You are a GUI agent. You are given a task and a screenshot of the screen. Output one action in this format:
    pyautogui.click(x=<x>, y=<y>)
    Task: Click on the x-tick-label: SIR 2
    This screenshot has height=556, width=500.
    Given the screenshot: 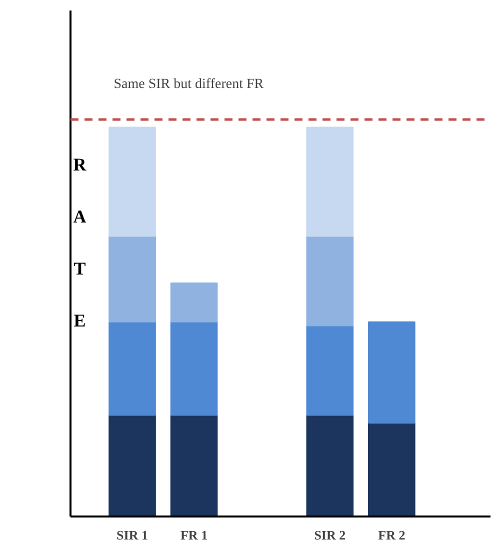 What is the action you would take?
    pyautogui.click(x=330, y=535)
    